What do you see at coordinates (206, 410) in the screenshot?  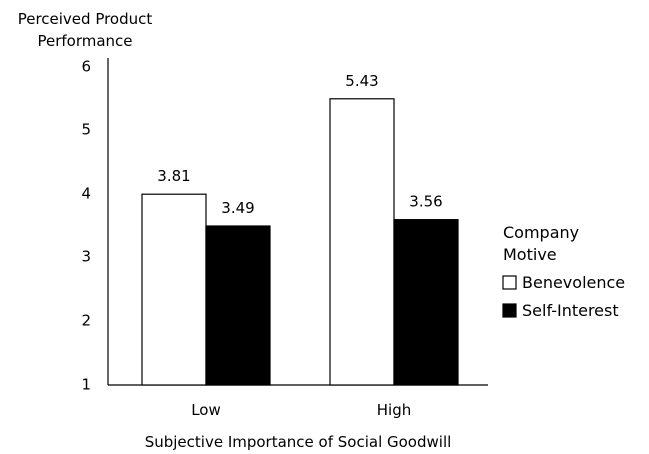 I see `x-category-label-low: Low` at bounding box center [206, 410].